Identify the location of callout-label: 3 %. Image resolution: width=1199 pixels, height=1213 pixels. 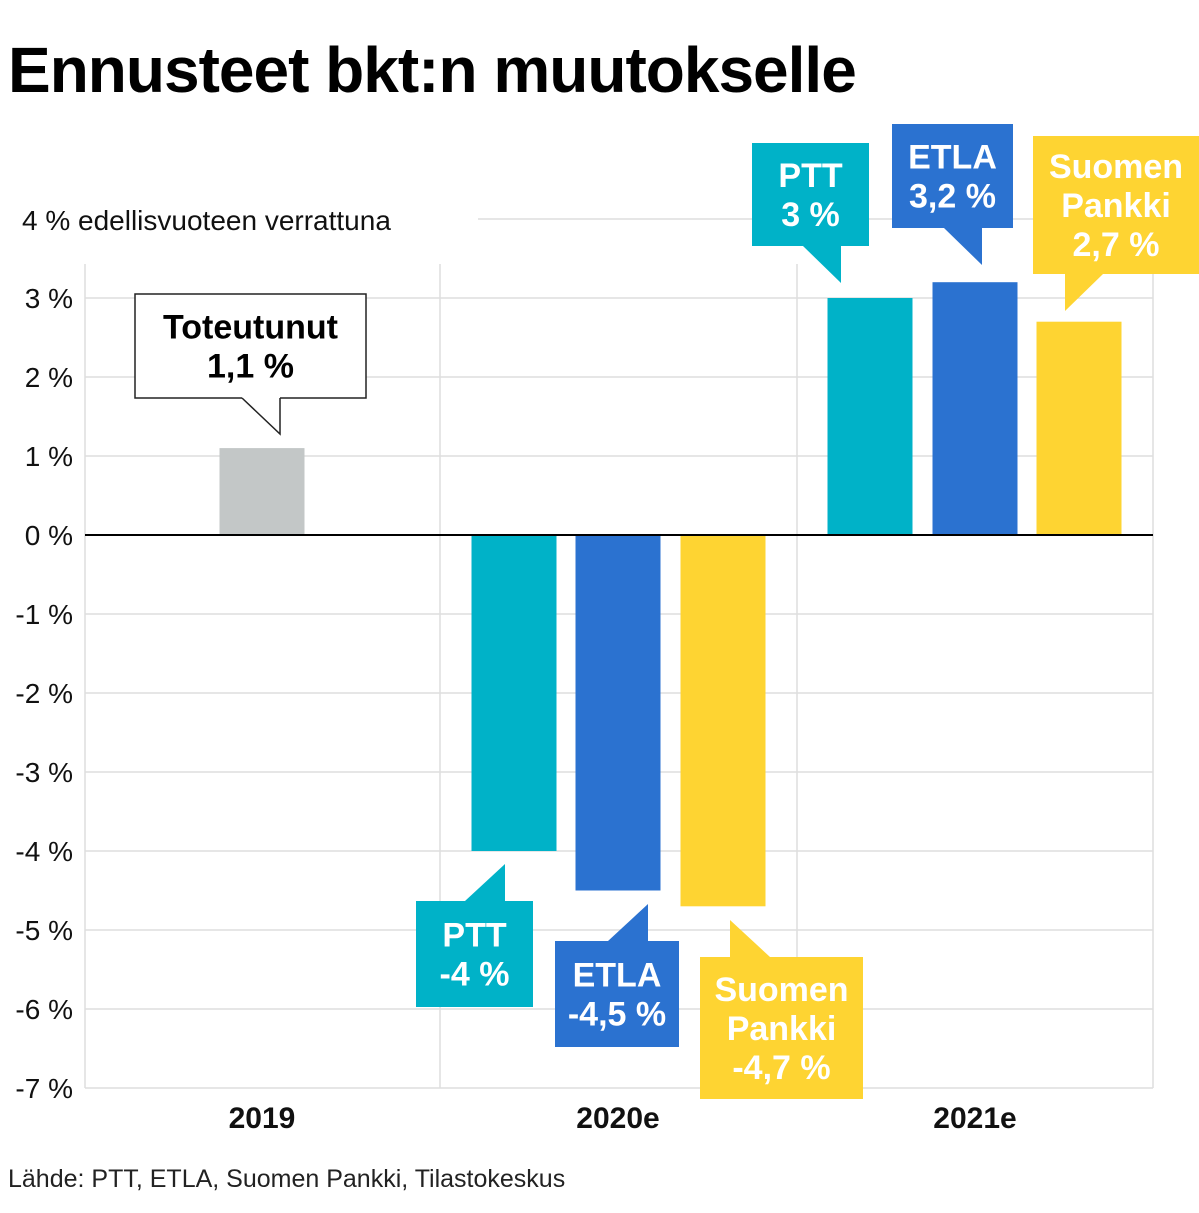
(810, 215).